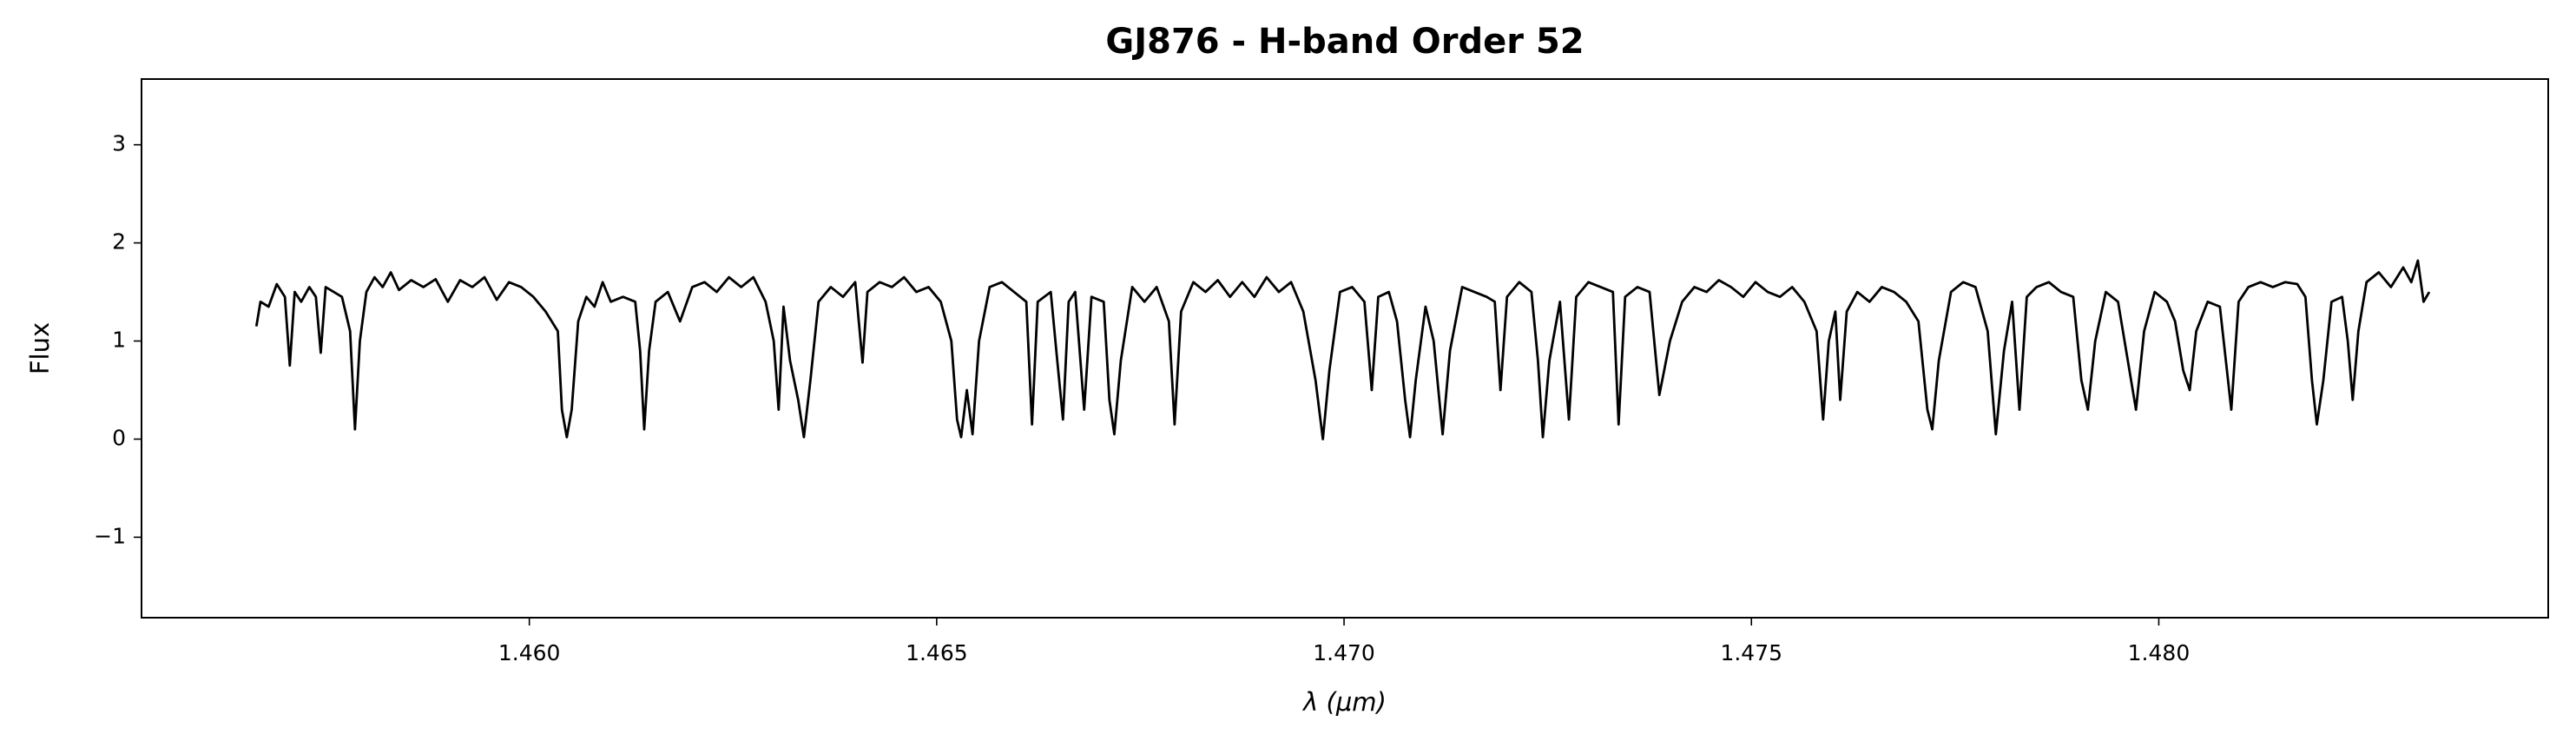 The image size is (2576, 748). Describe the element at coordinates (1344, 702) in the screenshot. I see `x-axis-label: λ (μm)` at that location.